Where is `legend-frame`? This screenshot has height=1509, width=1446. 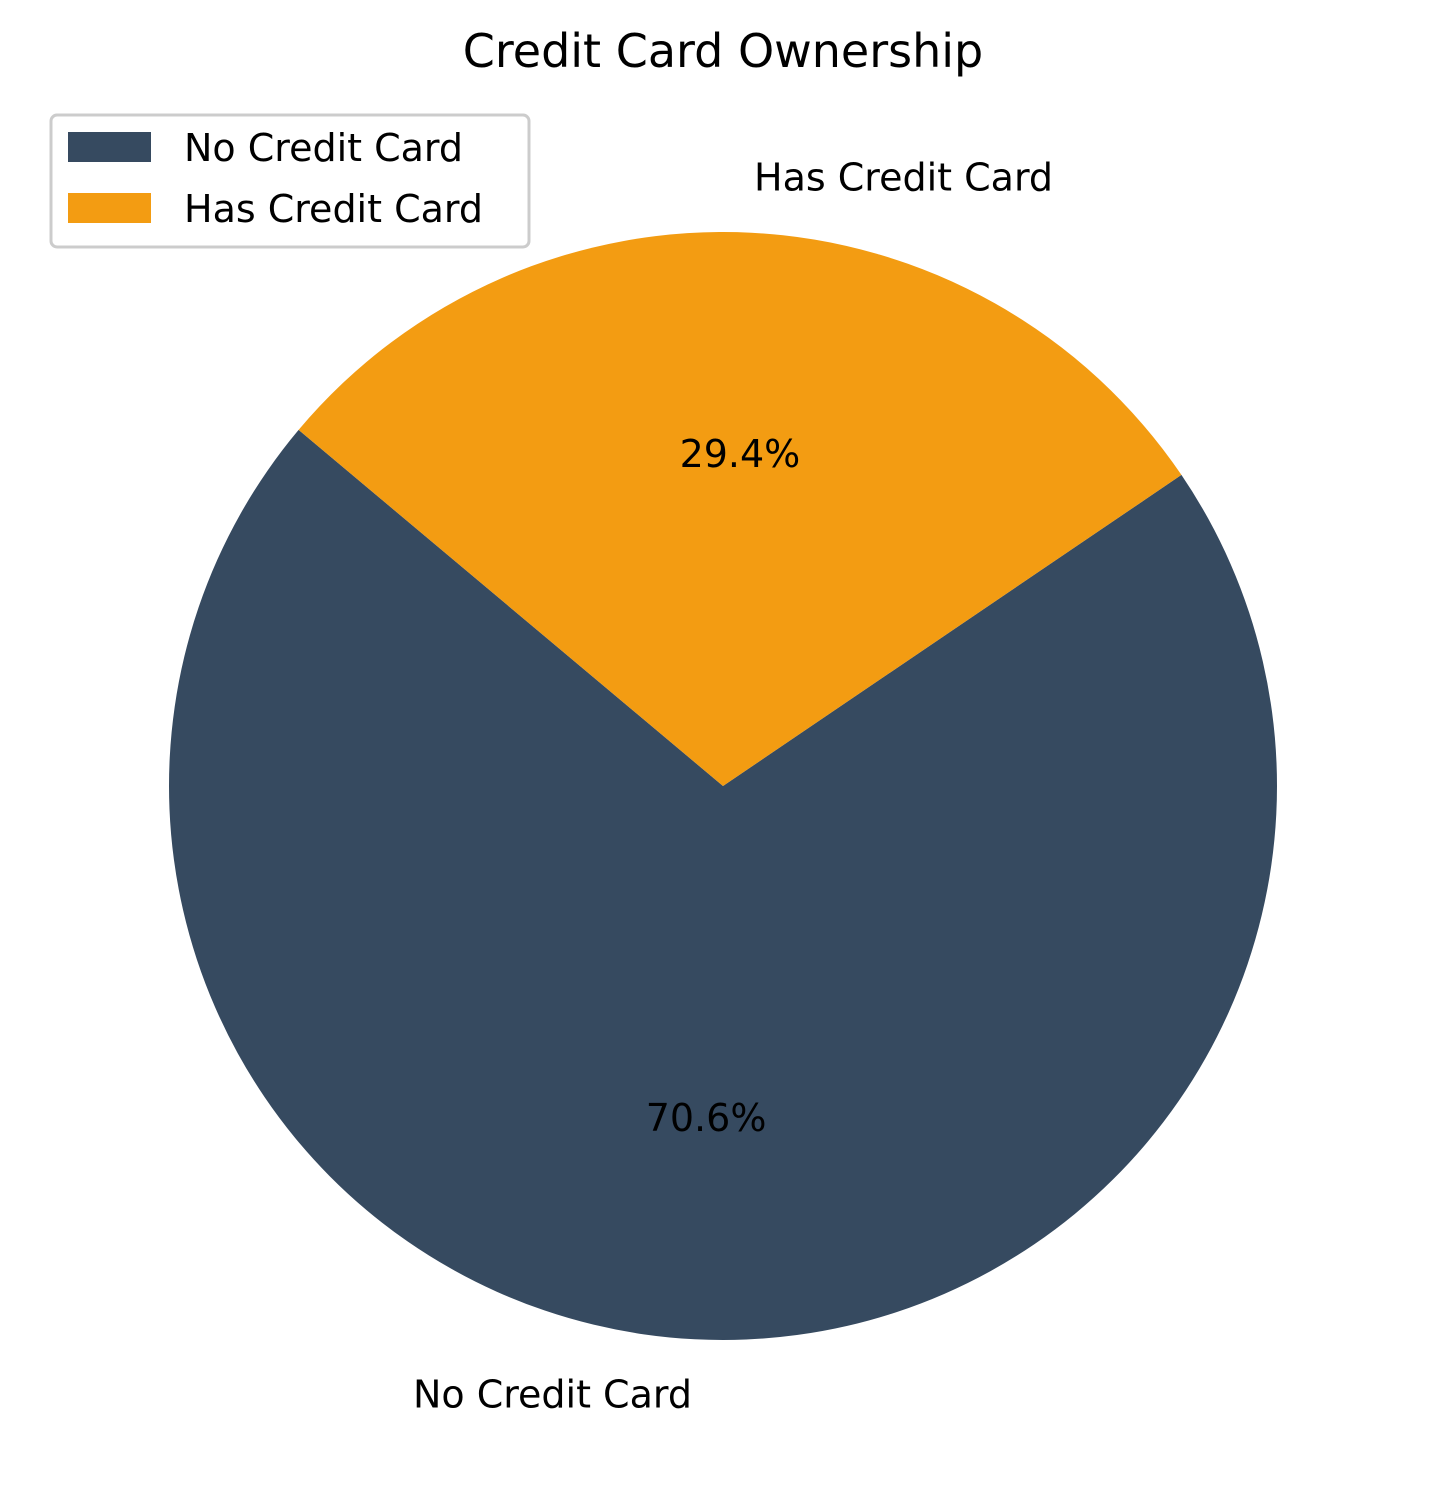 legend-frame is located at coordinates (290, 181).